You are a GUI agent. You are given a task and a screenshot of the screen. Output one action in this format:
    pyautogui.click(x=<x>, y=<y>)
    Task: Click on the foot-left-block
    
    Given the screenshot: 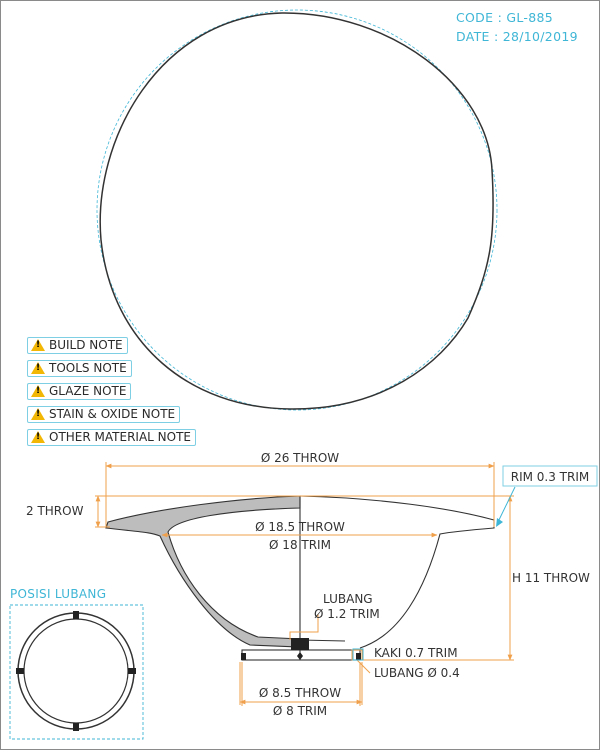 What is the action you would take?
    pyautogui.click(x=243, y=656)
    